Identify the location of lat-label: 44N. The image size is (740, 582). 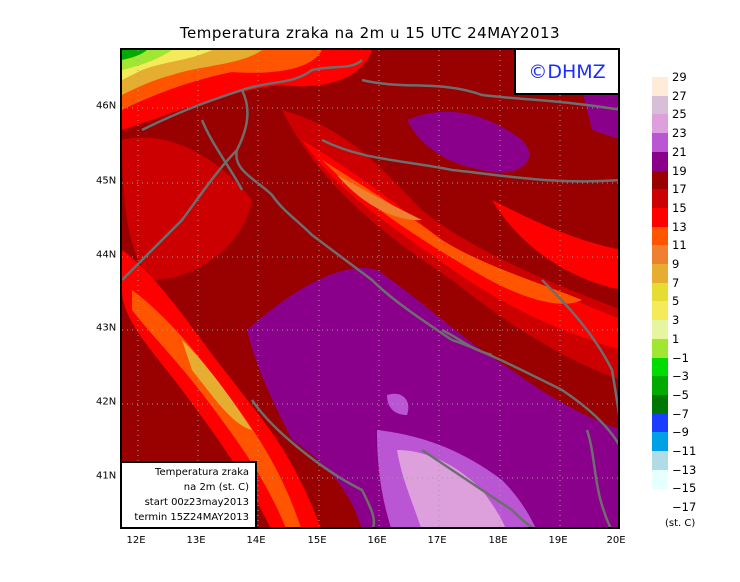
(106, 255).